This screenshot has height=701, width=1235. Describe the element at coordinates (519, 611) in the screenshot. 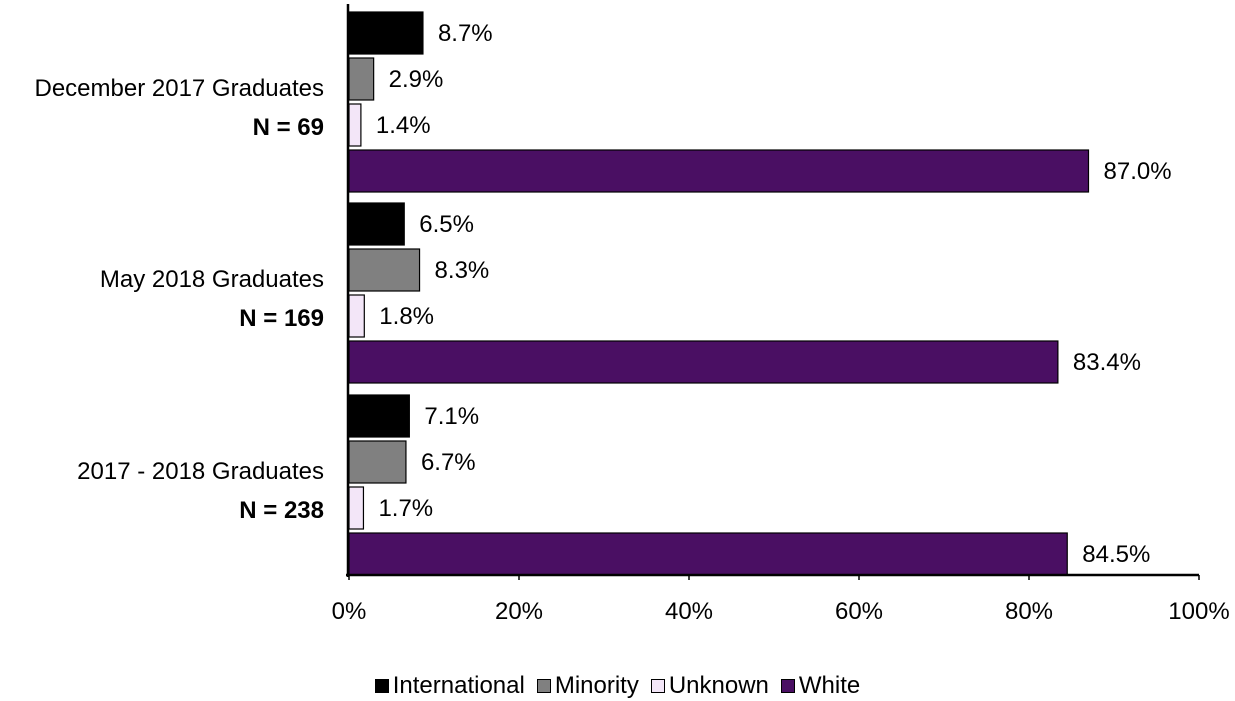

I see `x-tick-label: 20%` at that location.